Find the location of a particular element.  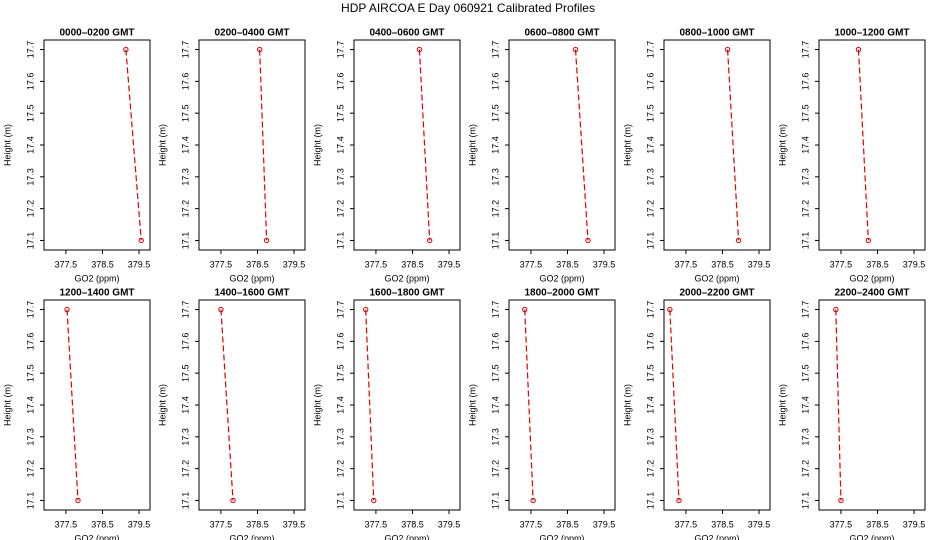

panel-title: 1000–1200 GMT is located at coordinates (871, 33).